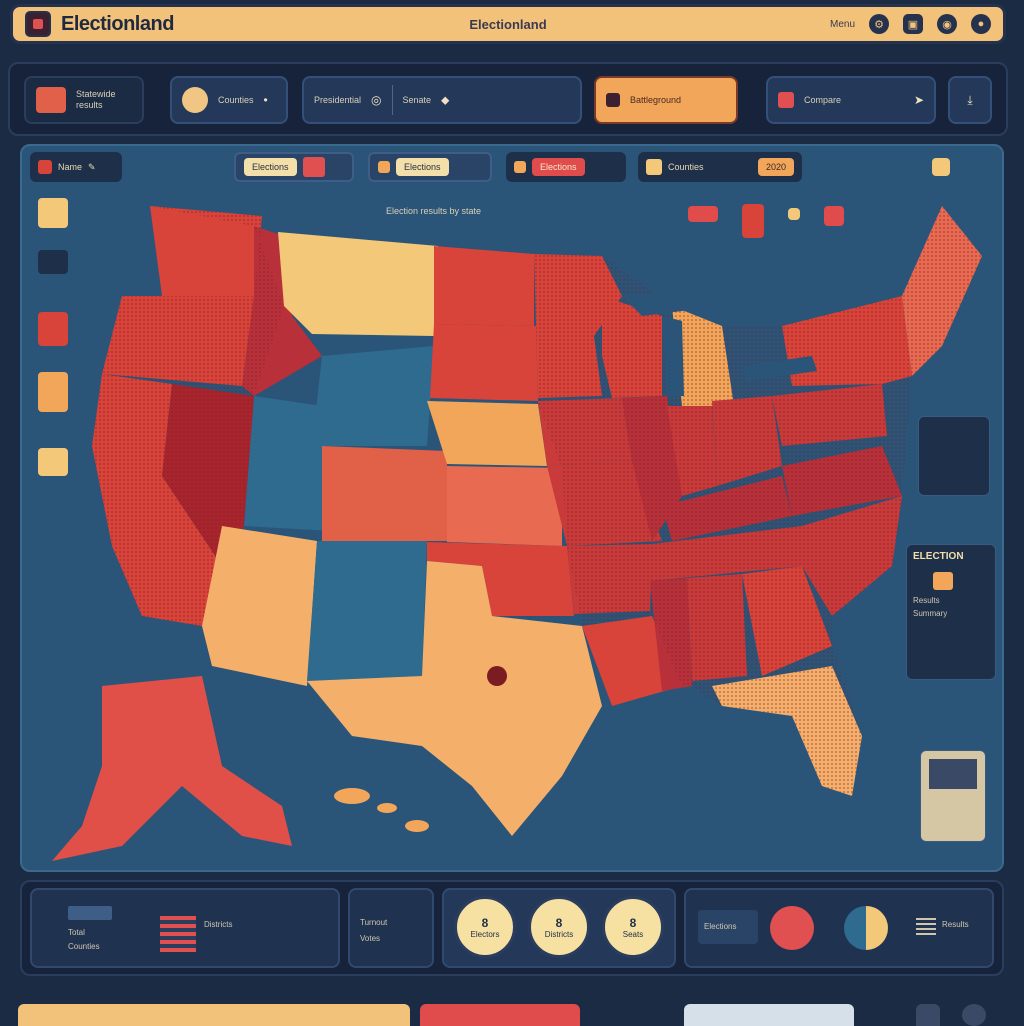 The width and height of the screenshot is (1024, 1026). Describe the element at coordinates (270, 167) in the screenshot. I see `chip-1-label: Elections` at that location.